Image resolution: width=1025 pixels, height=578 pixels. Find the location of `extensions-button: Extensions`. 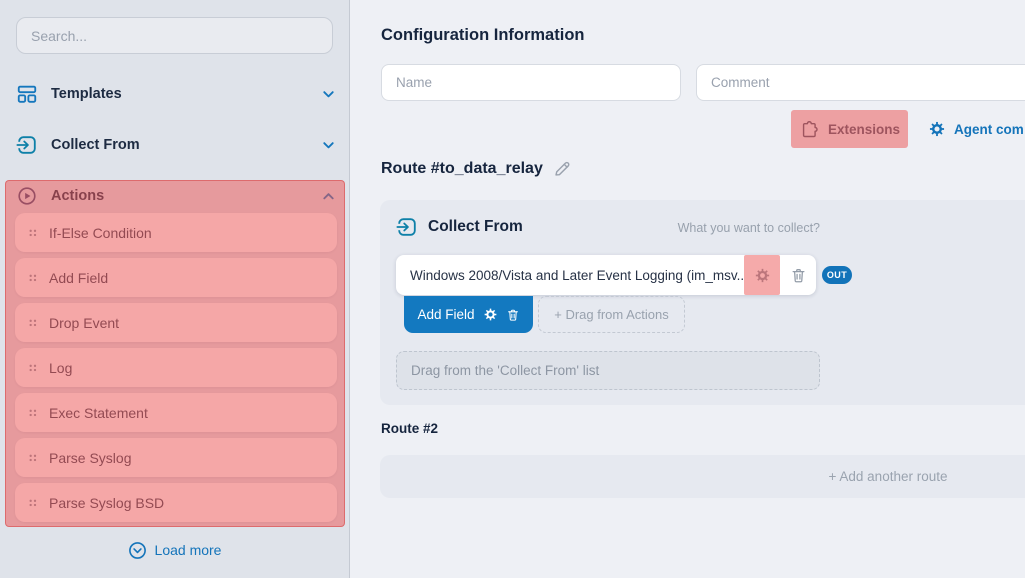

extensions-button: Extensions is located at coordinates (849, 129).